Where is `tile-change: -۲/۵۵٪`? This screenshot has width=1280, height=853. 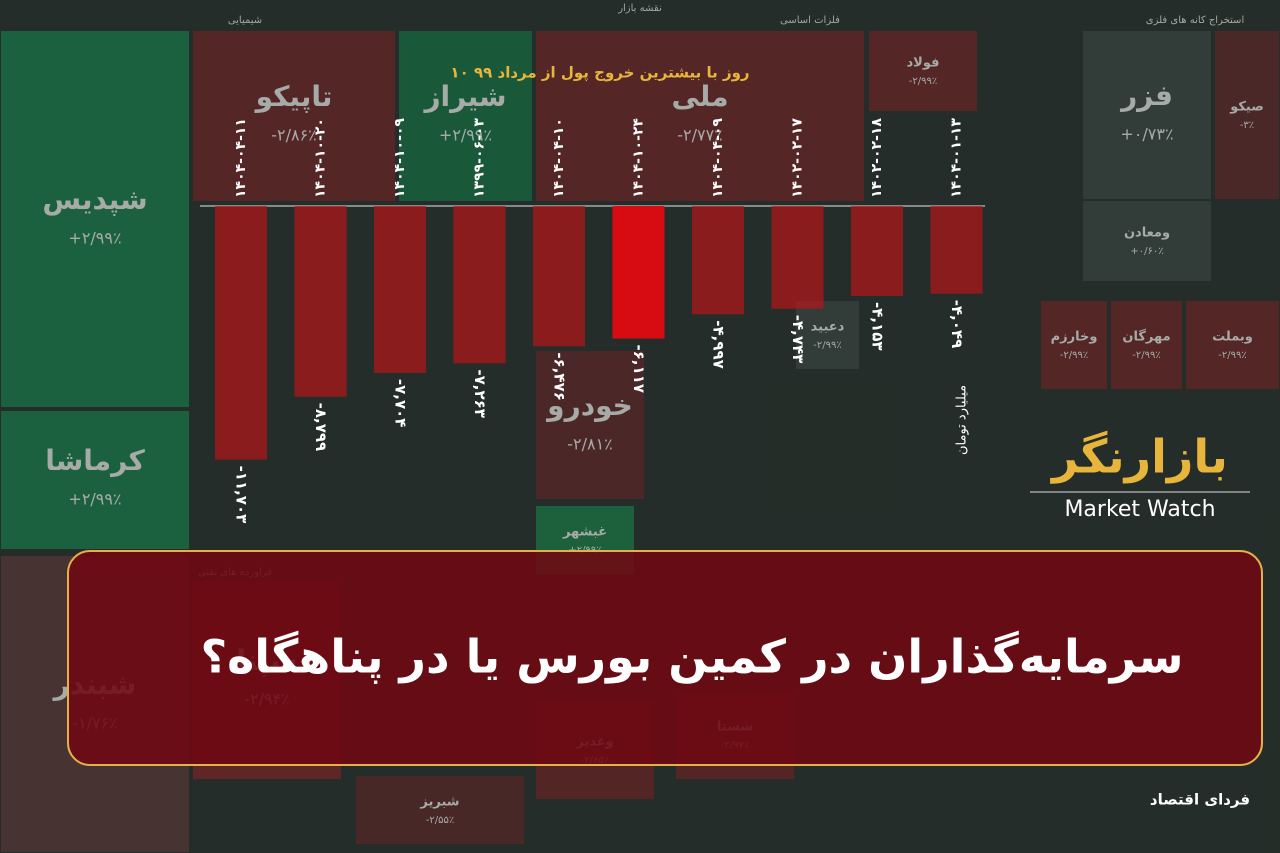 tile-change: -۲/۵۵٪ is located at coordinates (440, 820).